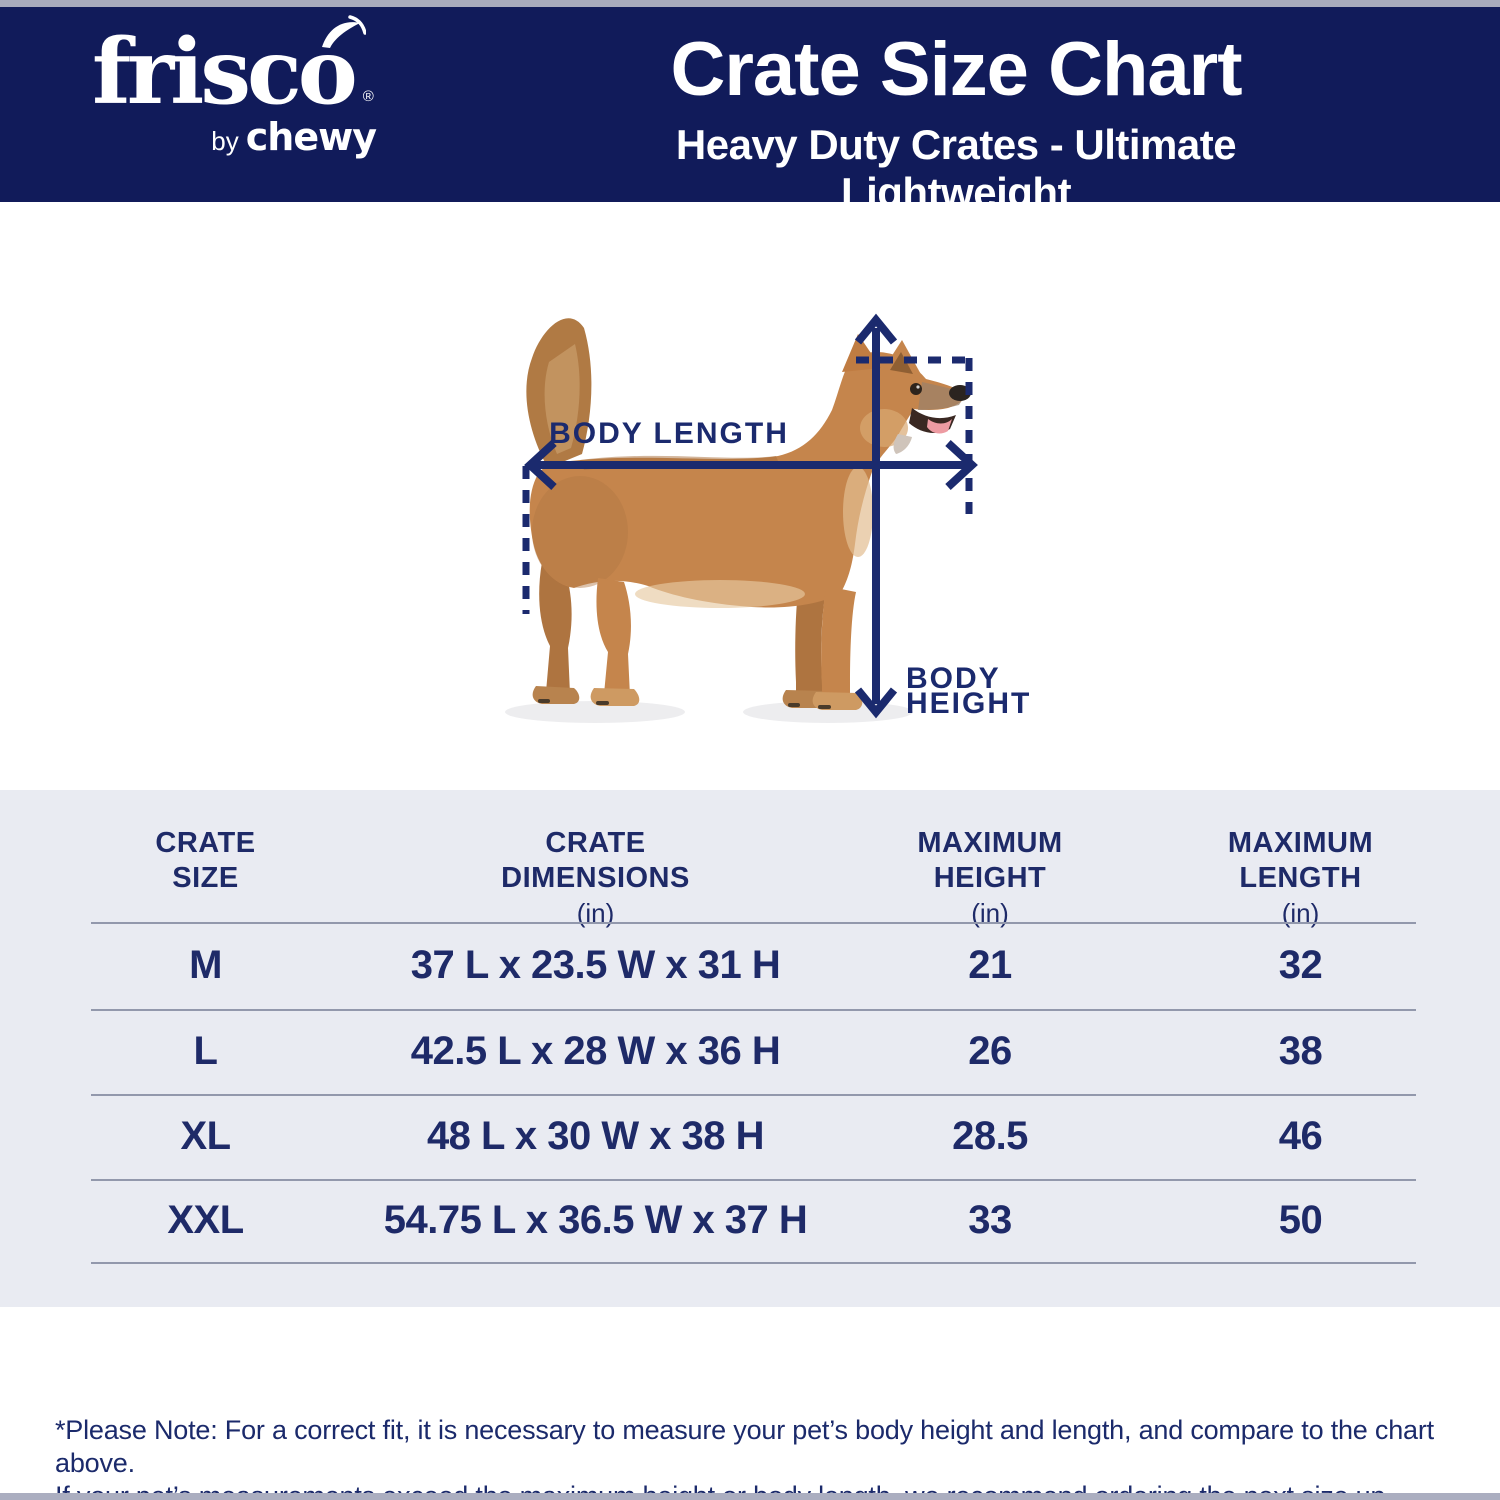 This screenshot has height=1500, width=1500. What do you see at coordinates (669, 433) in the screenshot?
I see `body-length-label: BODY LENGTH` at bounding box center [669, 433].